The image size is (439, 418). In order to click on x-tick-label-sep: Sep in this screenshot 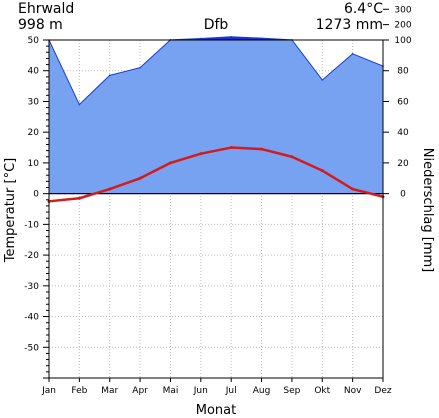, I will do `click(291, 391)`.